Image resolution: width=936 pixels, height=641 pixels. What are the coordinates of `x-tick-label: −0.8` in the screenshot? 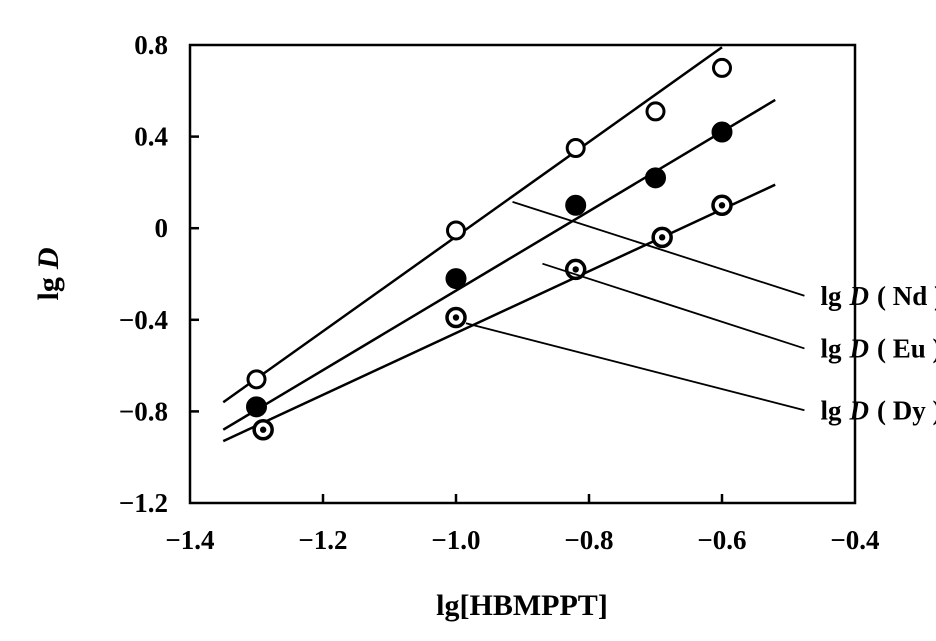 It's located at (588, 540).